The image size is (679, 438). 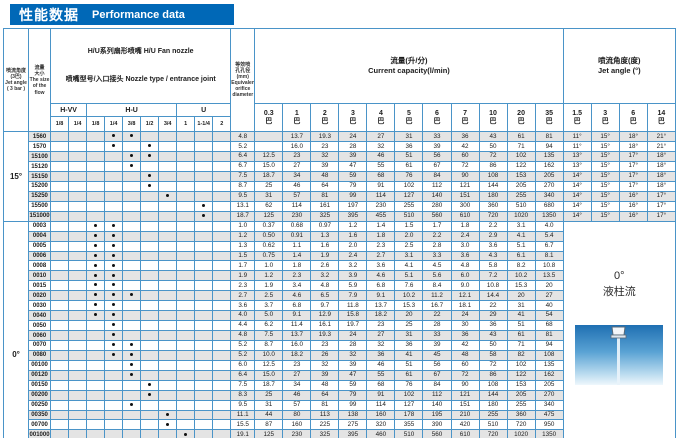 What do you see at coordinates (340, 345) in the screenshot?
I see `table-row: 0070 5.2 8.7 16.0 23 28 32 36 39 42 50 71 94` at bounding box center [340, 345].